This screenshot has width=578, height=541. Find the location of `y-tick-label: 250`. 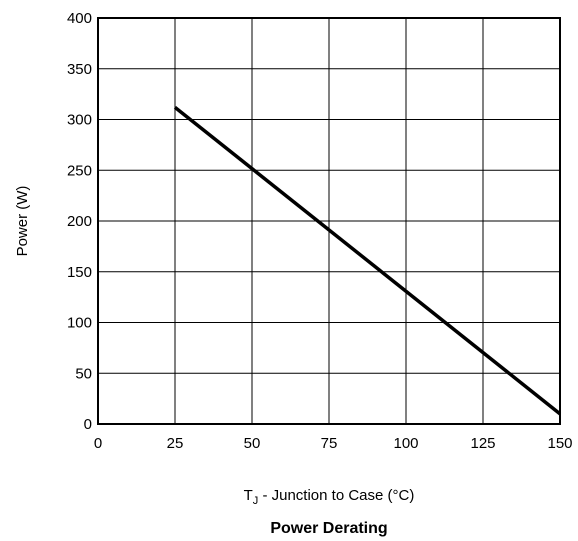

y-tick-label: 250 is located at coordinates (79, 170).